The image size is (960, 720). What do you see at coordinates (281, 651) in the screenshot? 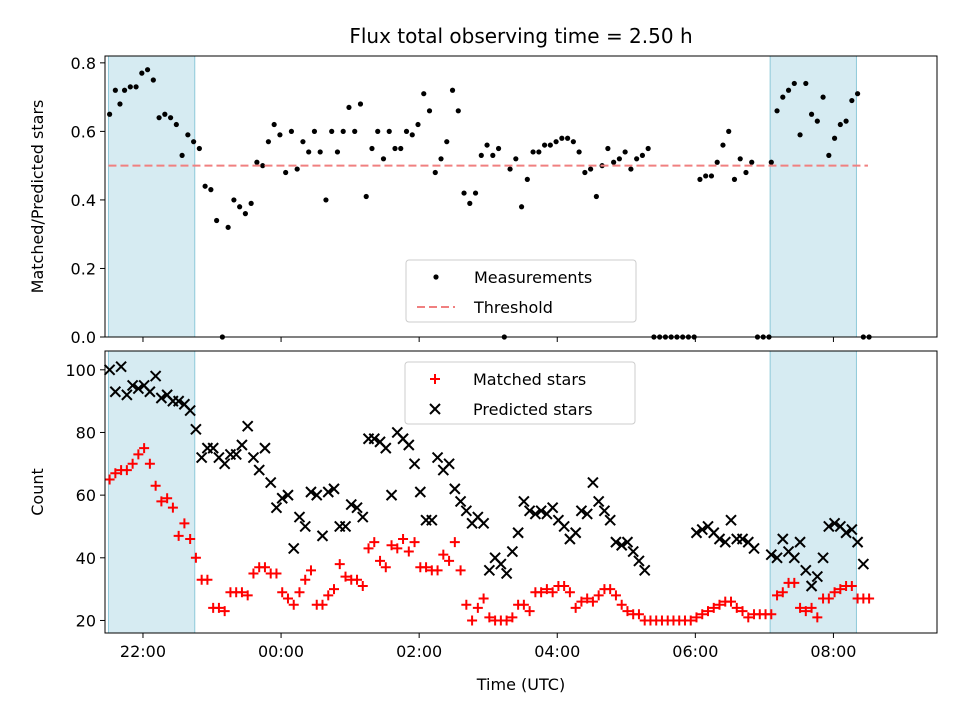
I see `x-tick-label: 00:00` at bounding box center [281, 651].